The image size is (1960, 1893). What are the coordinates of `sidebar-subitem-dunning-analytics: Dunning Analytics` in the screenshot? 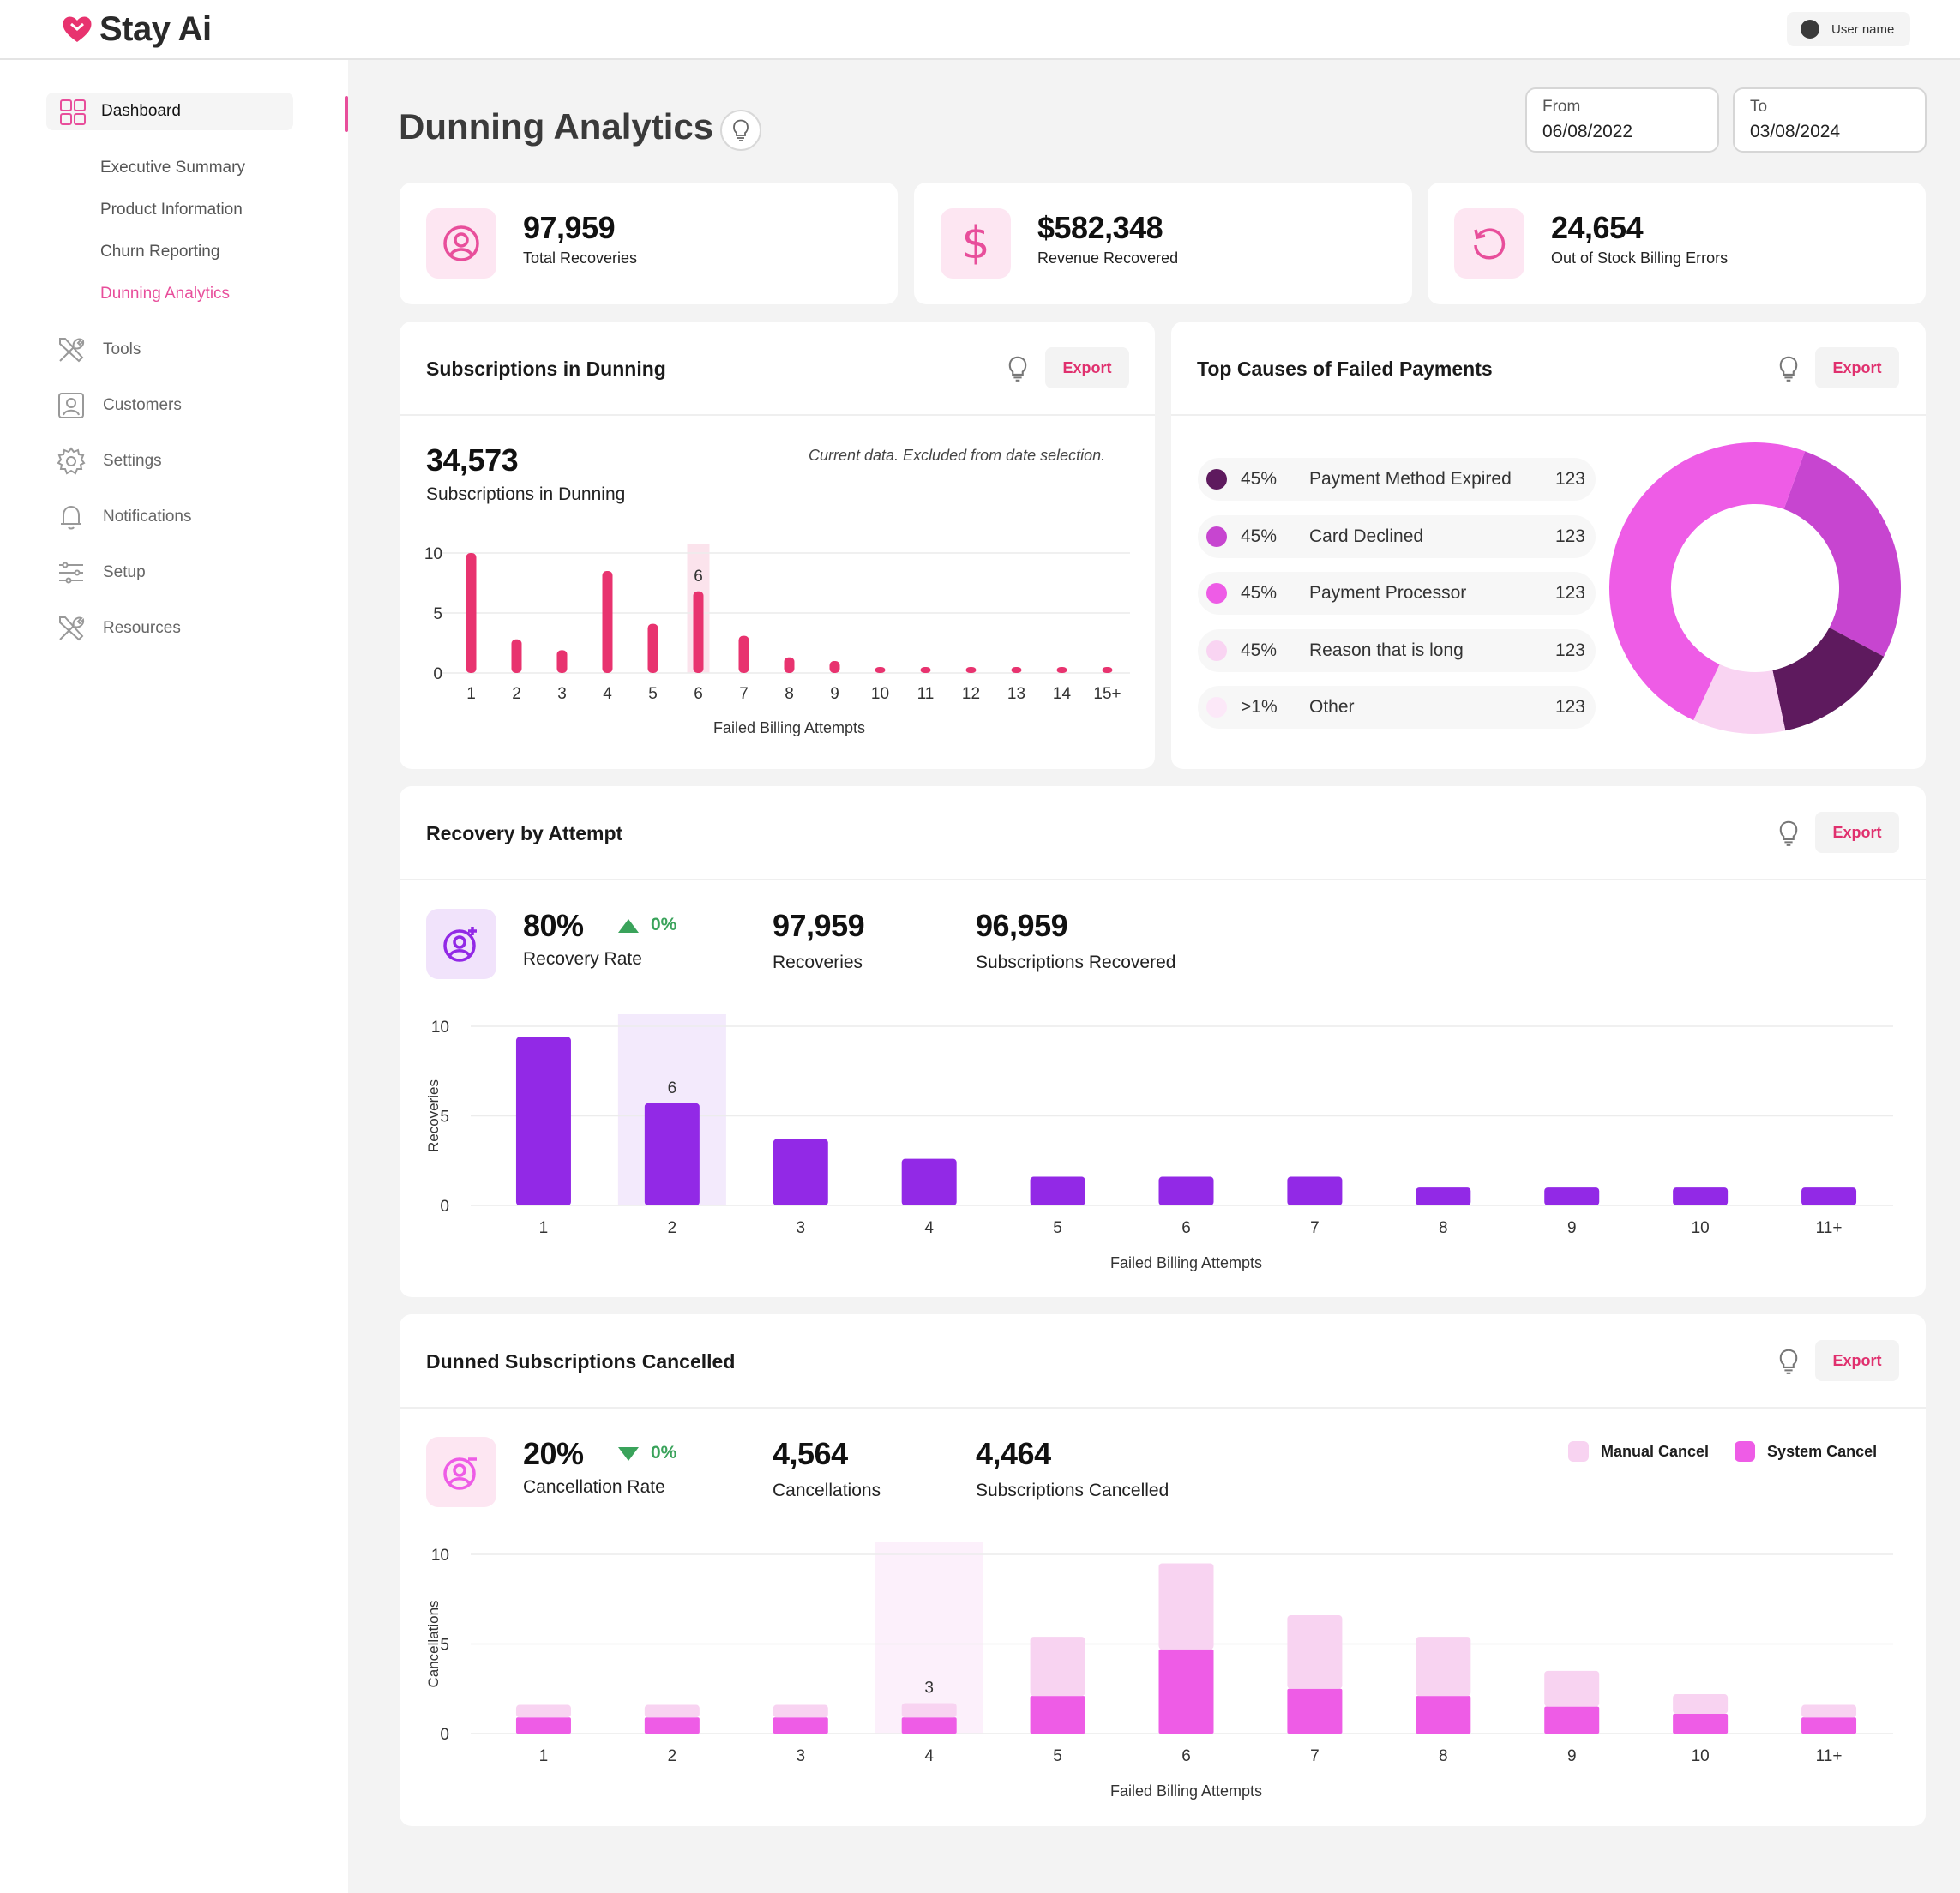 It's located at (166, 294).